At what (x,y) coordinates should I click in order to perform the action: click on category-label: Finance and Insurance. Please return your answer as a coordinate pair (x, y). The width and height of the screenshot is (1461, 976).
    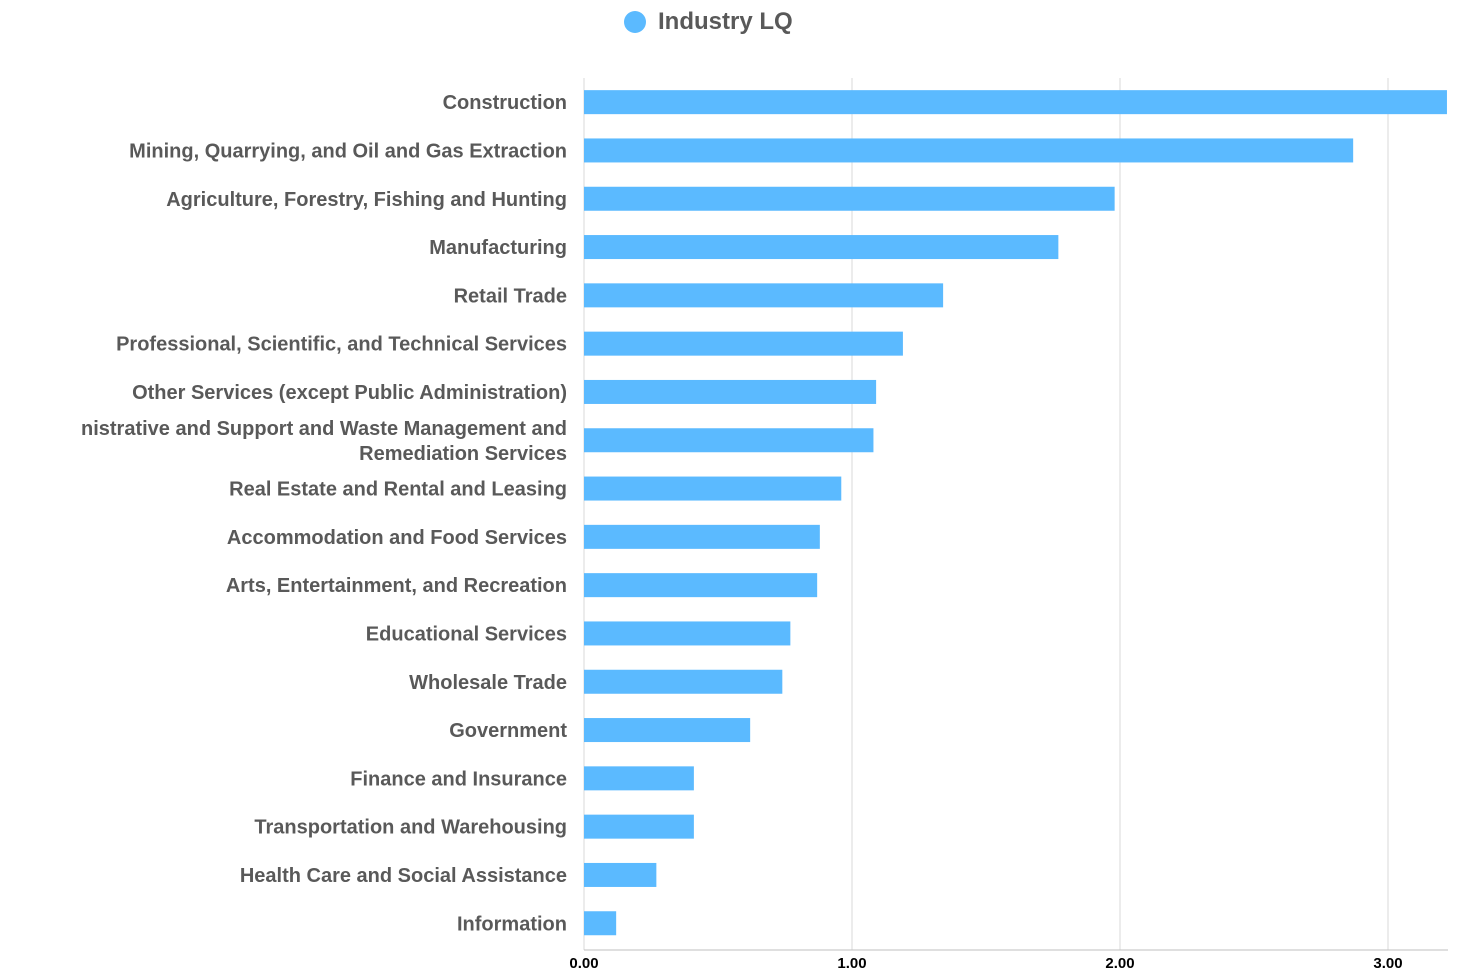
    Looking at the image, I should click on (458, 779).